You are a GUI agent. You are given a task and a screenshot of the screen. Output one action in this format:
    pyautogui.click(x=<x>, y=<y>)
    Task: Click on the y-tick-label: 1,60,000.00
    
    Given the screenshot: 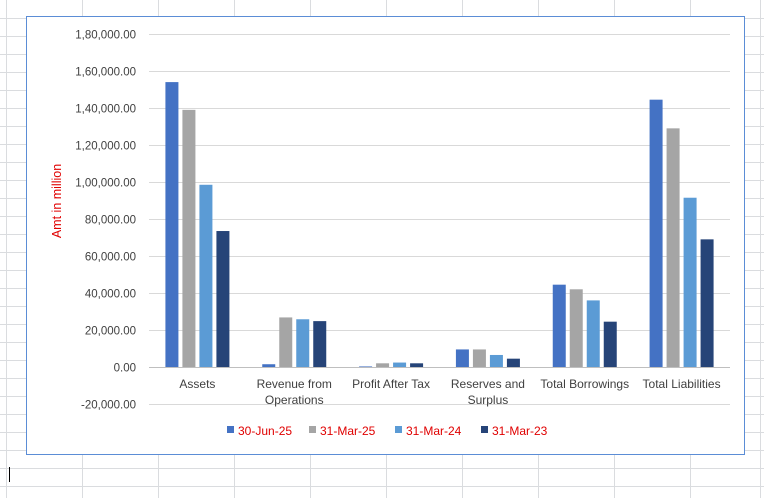 What is the action you would take?
    pyautogui.click(x=105, y=73)
    